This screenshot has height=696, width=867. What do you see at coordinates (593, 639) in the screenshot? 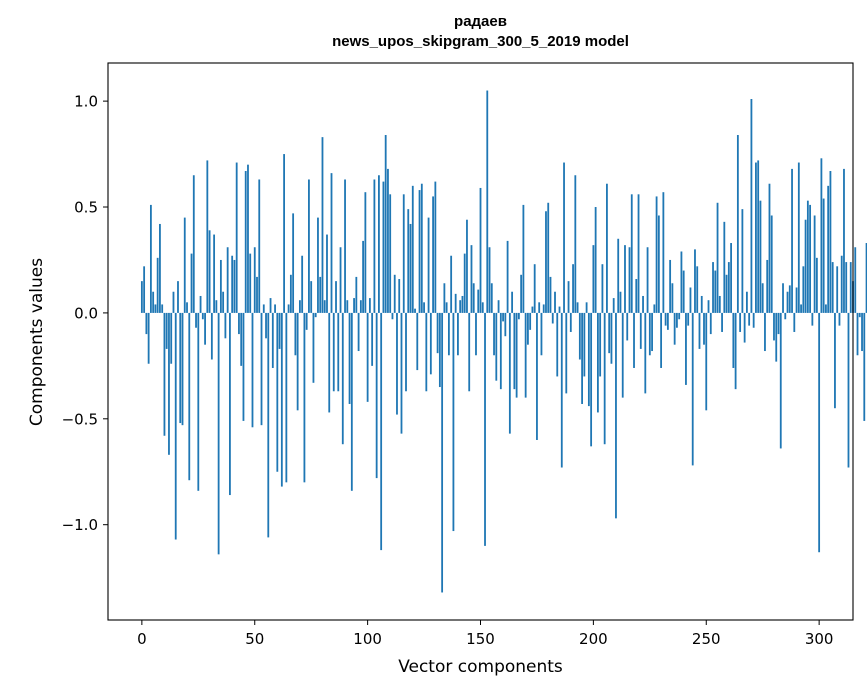
I see `x-tick-label: 200` at bounding box center [593, 639].